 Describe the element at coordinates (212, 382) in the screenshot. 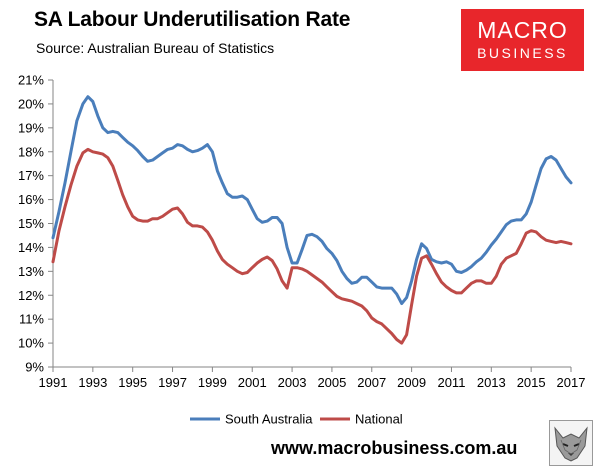

I see `x-tick-label: 1999` at that location.